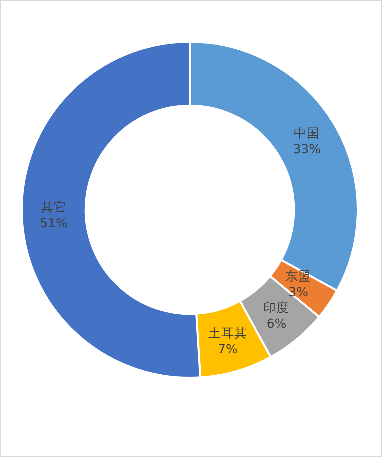  What do you see at coordinates (228, 332) in the screenshot?
I see `slice-label: 土耳其` at bounding box center [228, 332].